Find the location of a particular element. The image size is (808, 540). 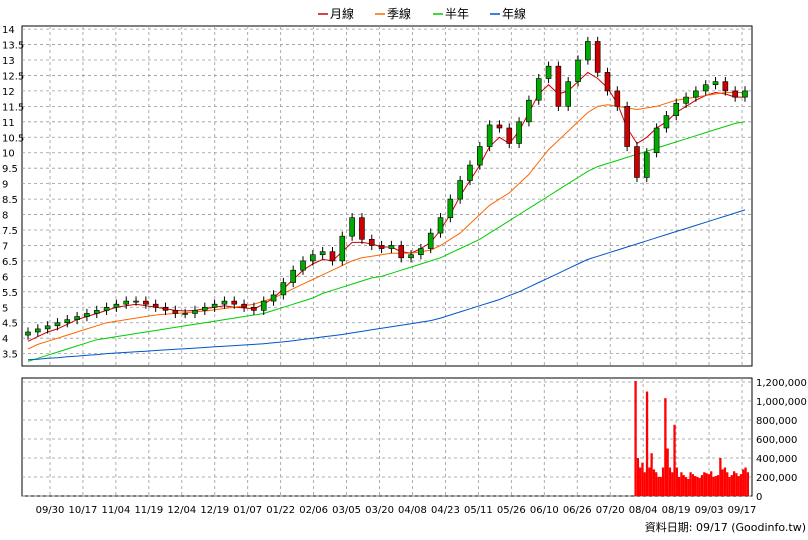

legend-label: 半年 is located at coordinates (457, 14).